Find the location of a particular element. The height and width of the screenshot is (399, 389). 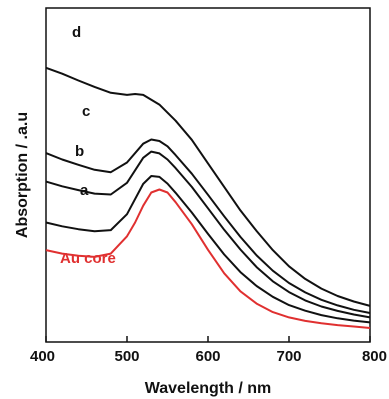

x-tick-label-500: 500 is located at coordinates (126, 356).